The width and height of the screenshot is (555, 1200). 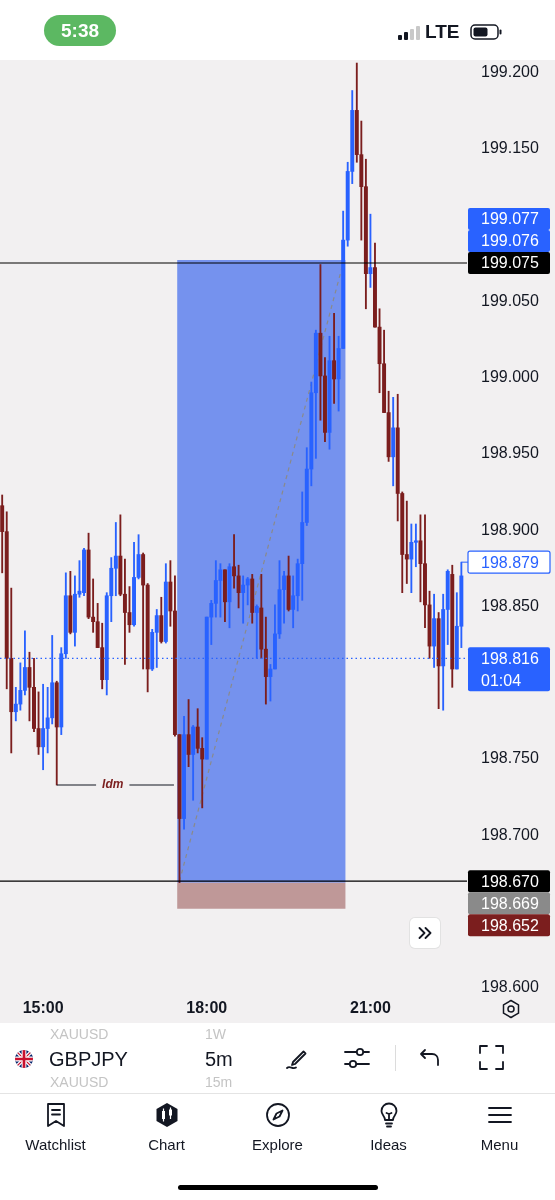 I want to click on text: 198.669, so click(x=510, y=903).